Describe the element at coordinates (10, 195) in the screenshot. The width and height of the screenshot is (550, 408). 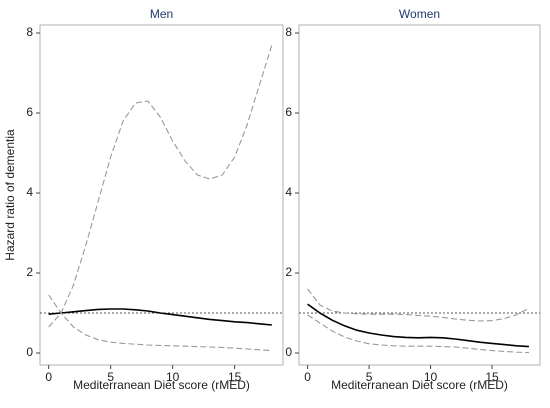
I see `y-axis-label: Hazard ratio of dementia` at that location.